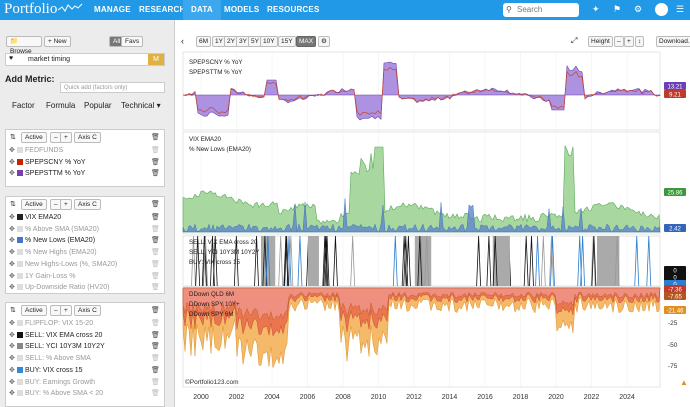 The height and width of the screenshot is (407, 690). Describe the element at coordinates (237, 397) in the screenshot. I see `x-tick-label: 2002` at that location.